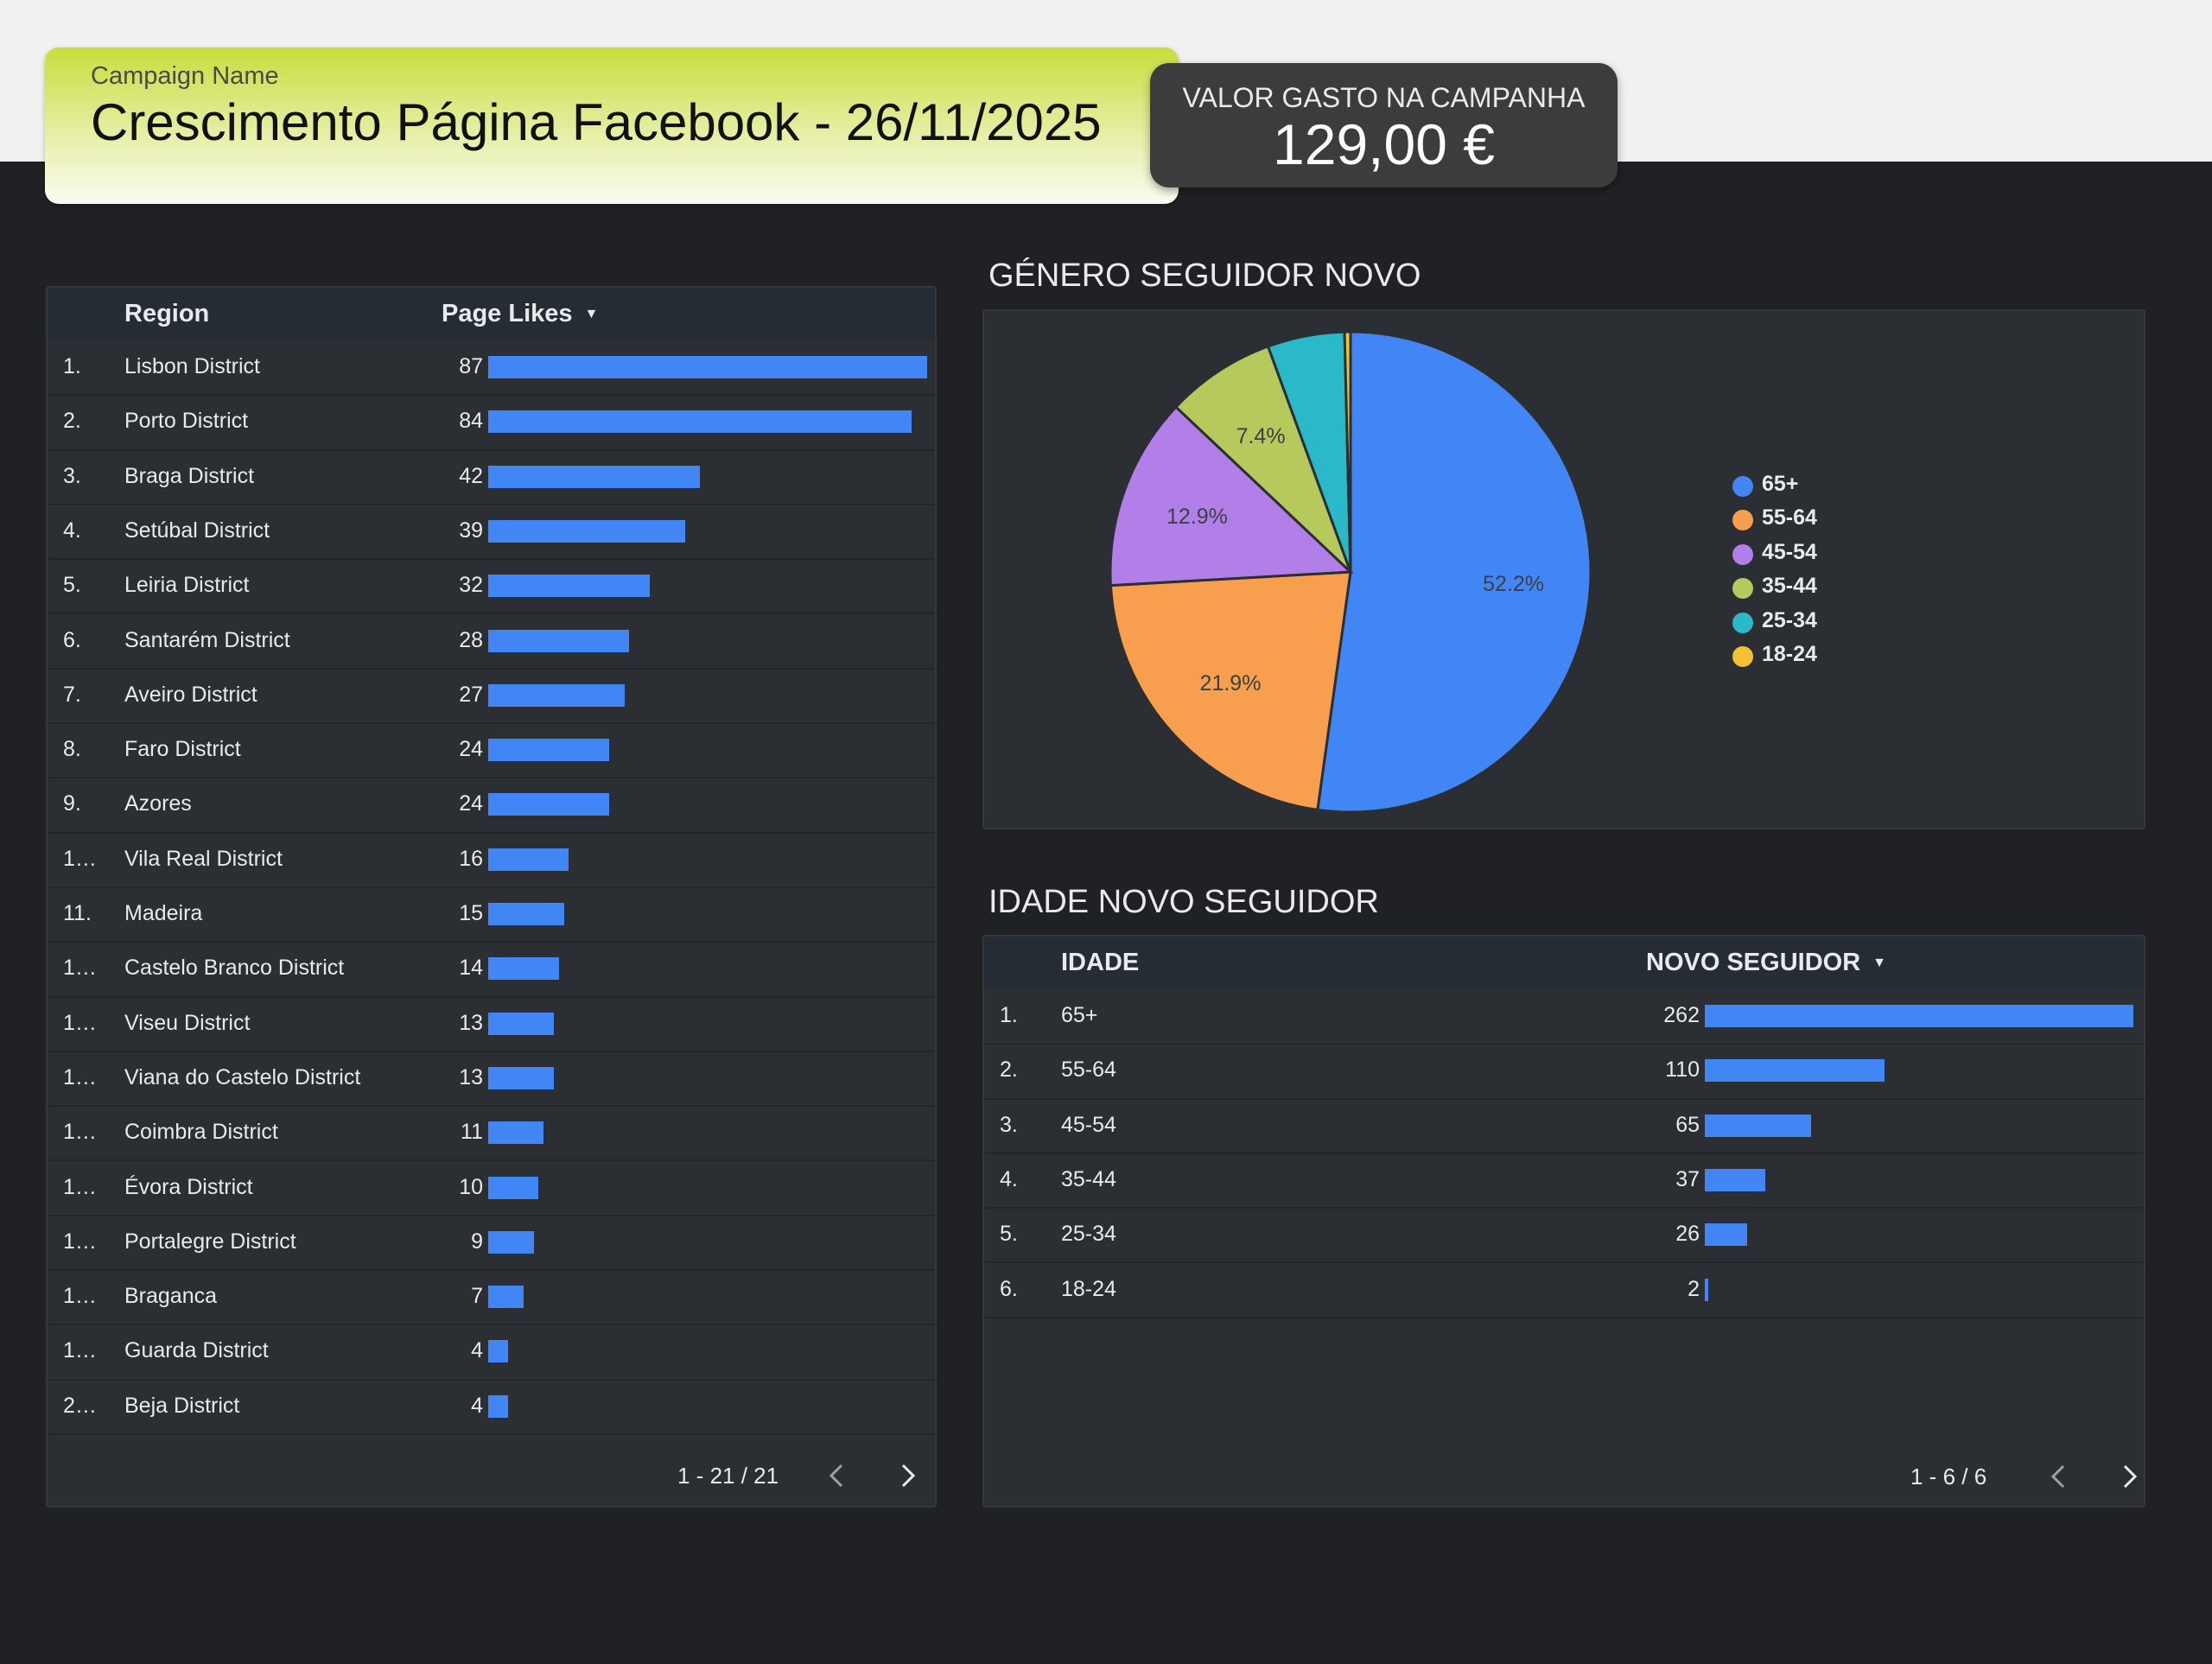 The image size is (2212, 1664). What do you see at coordinates (1088, 1288) in the screenshot?
I see `row-label: 18-24` at bounding box center [1088, 1288].